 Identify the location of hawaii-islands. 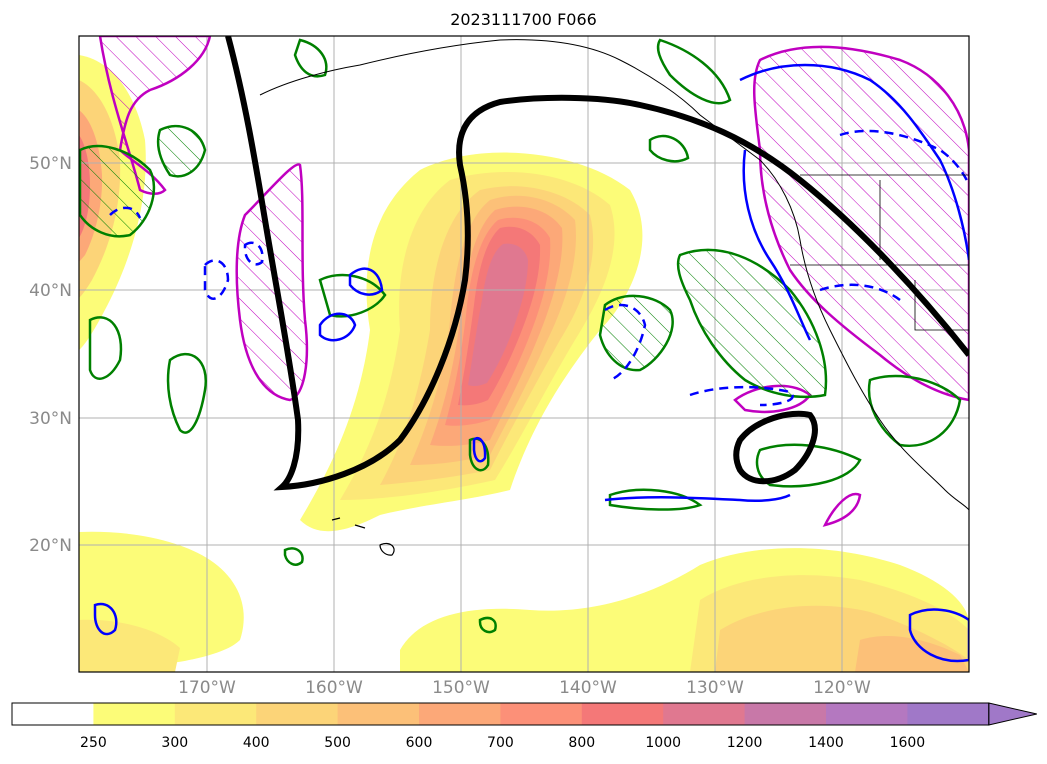
(363, 536).